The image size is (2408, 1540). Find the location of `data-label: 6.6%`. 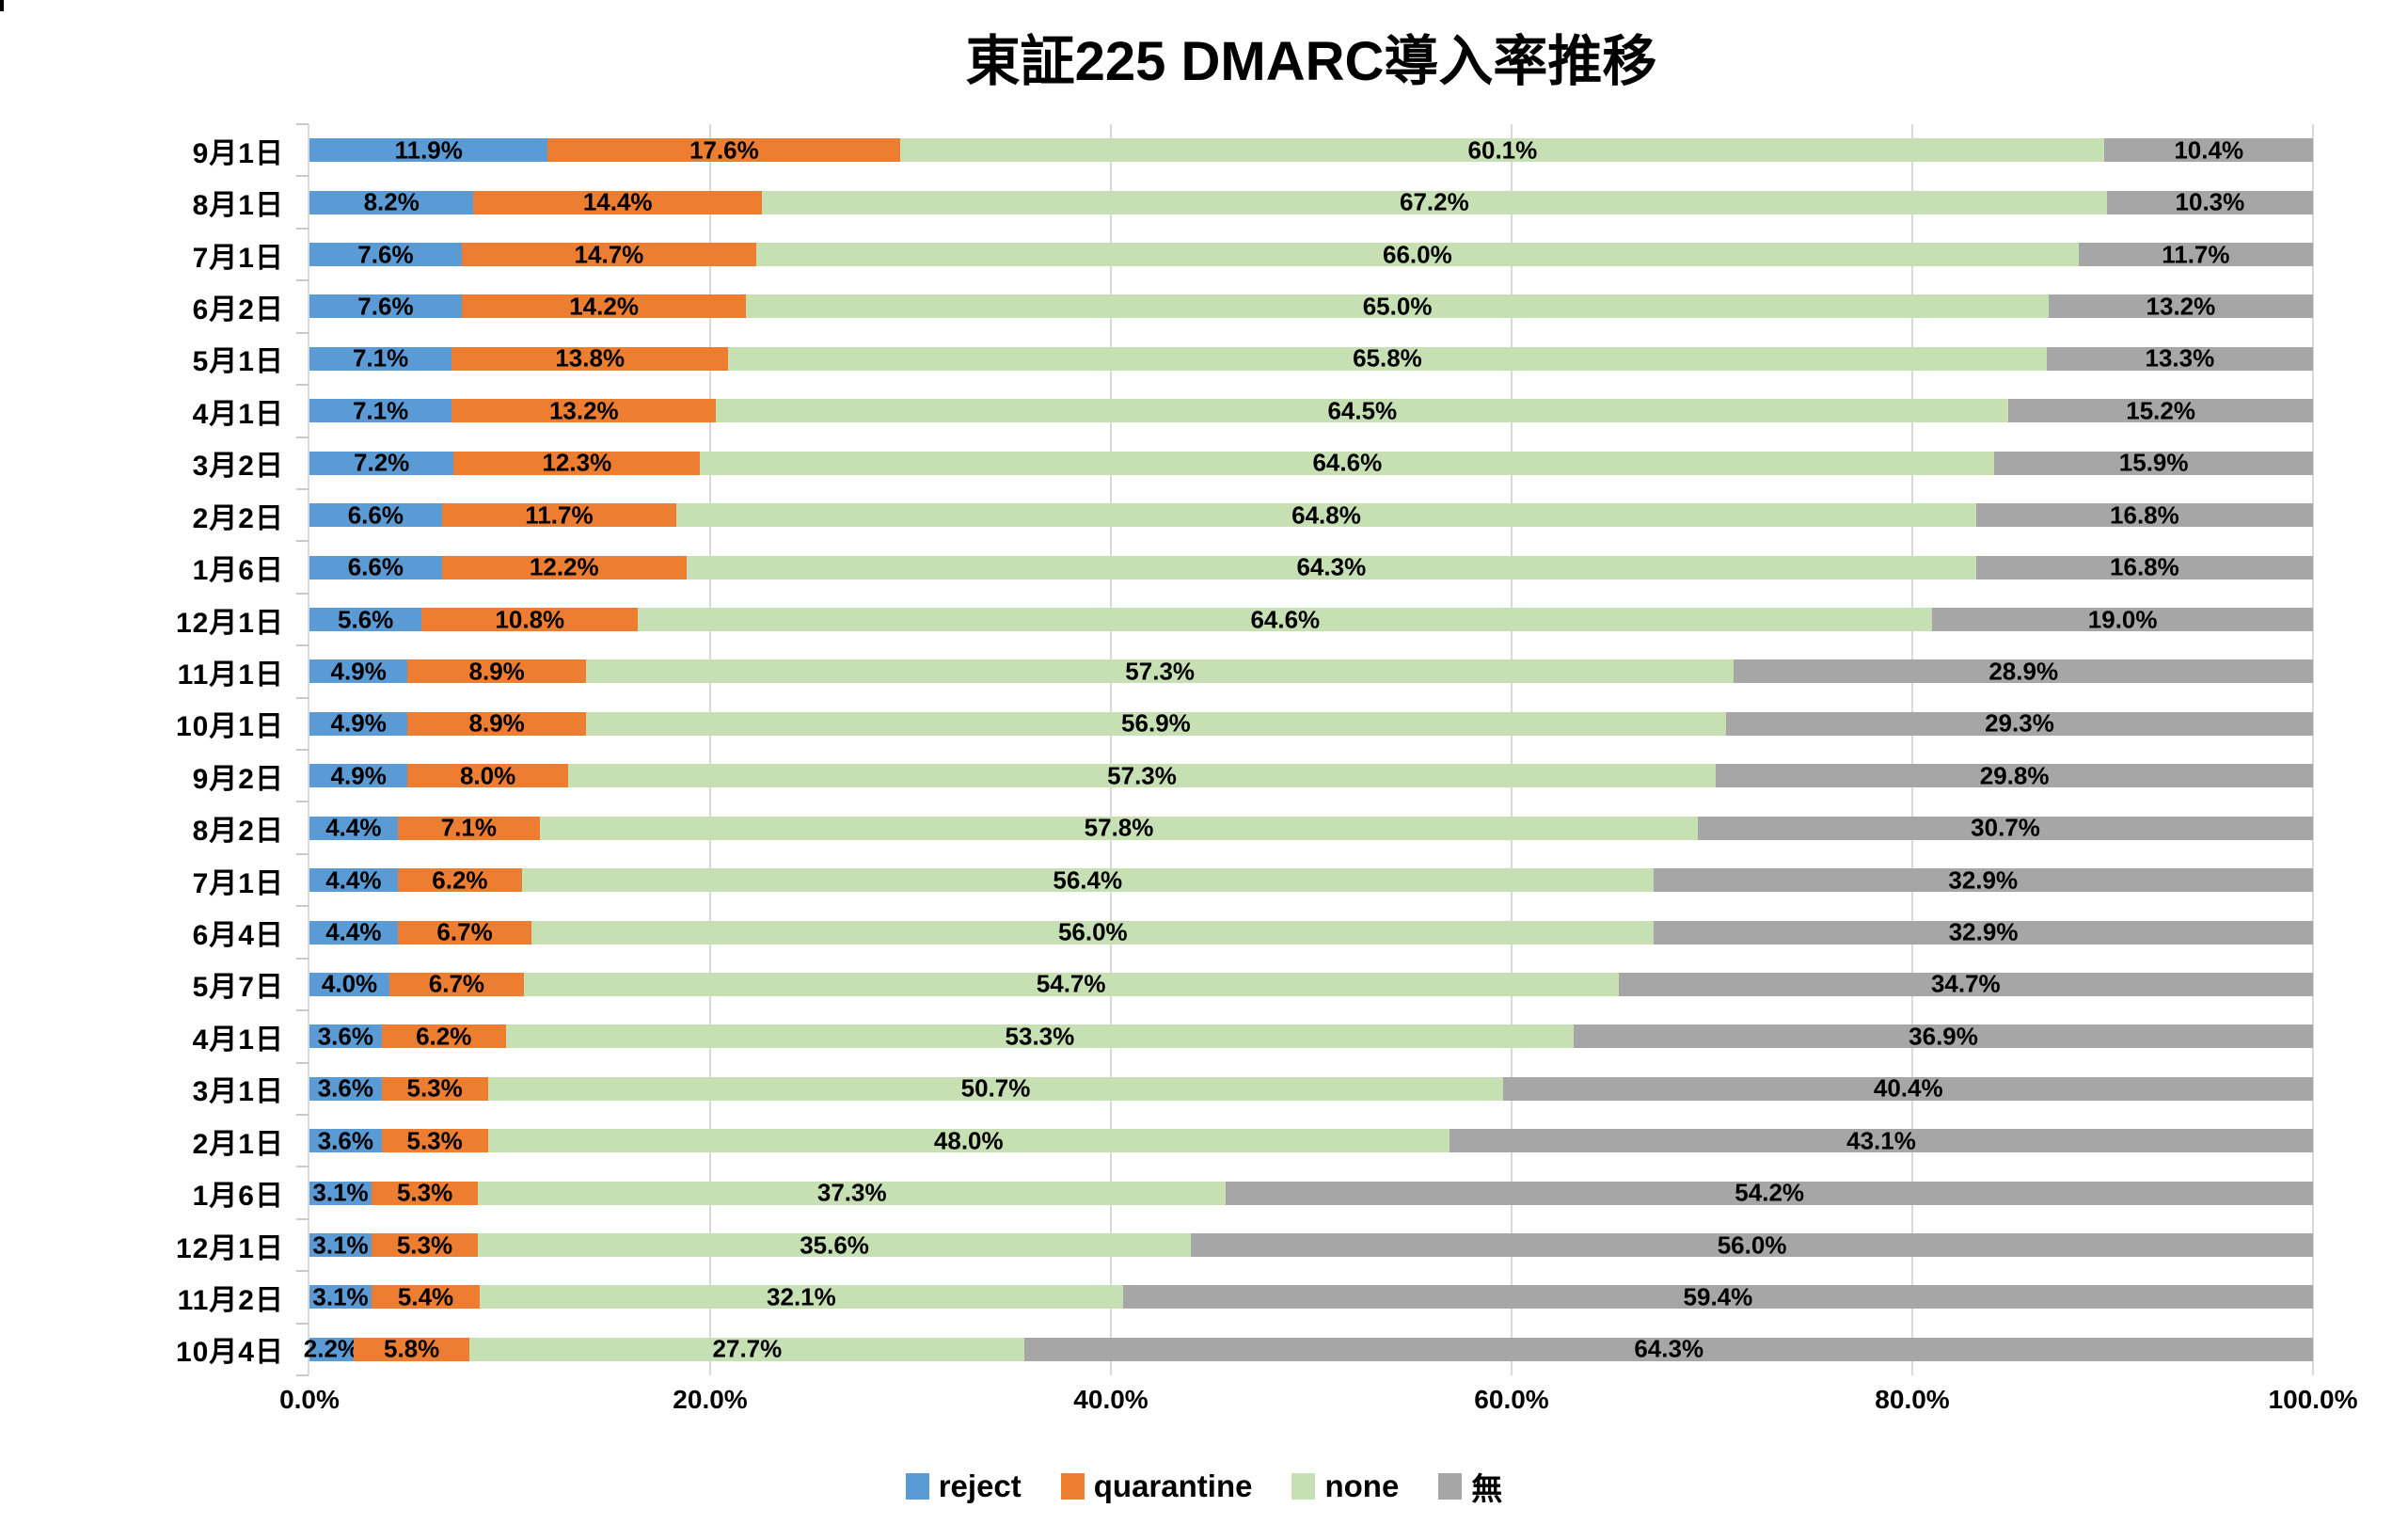

data-label: 6.6% is located at coordinates (375, 566).